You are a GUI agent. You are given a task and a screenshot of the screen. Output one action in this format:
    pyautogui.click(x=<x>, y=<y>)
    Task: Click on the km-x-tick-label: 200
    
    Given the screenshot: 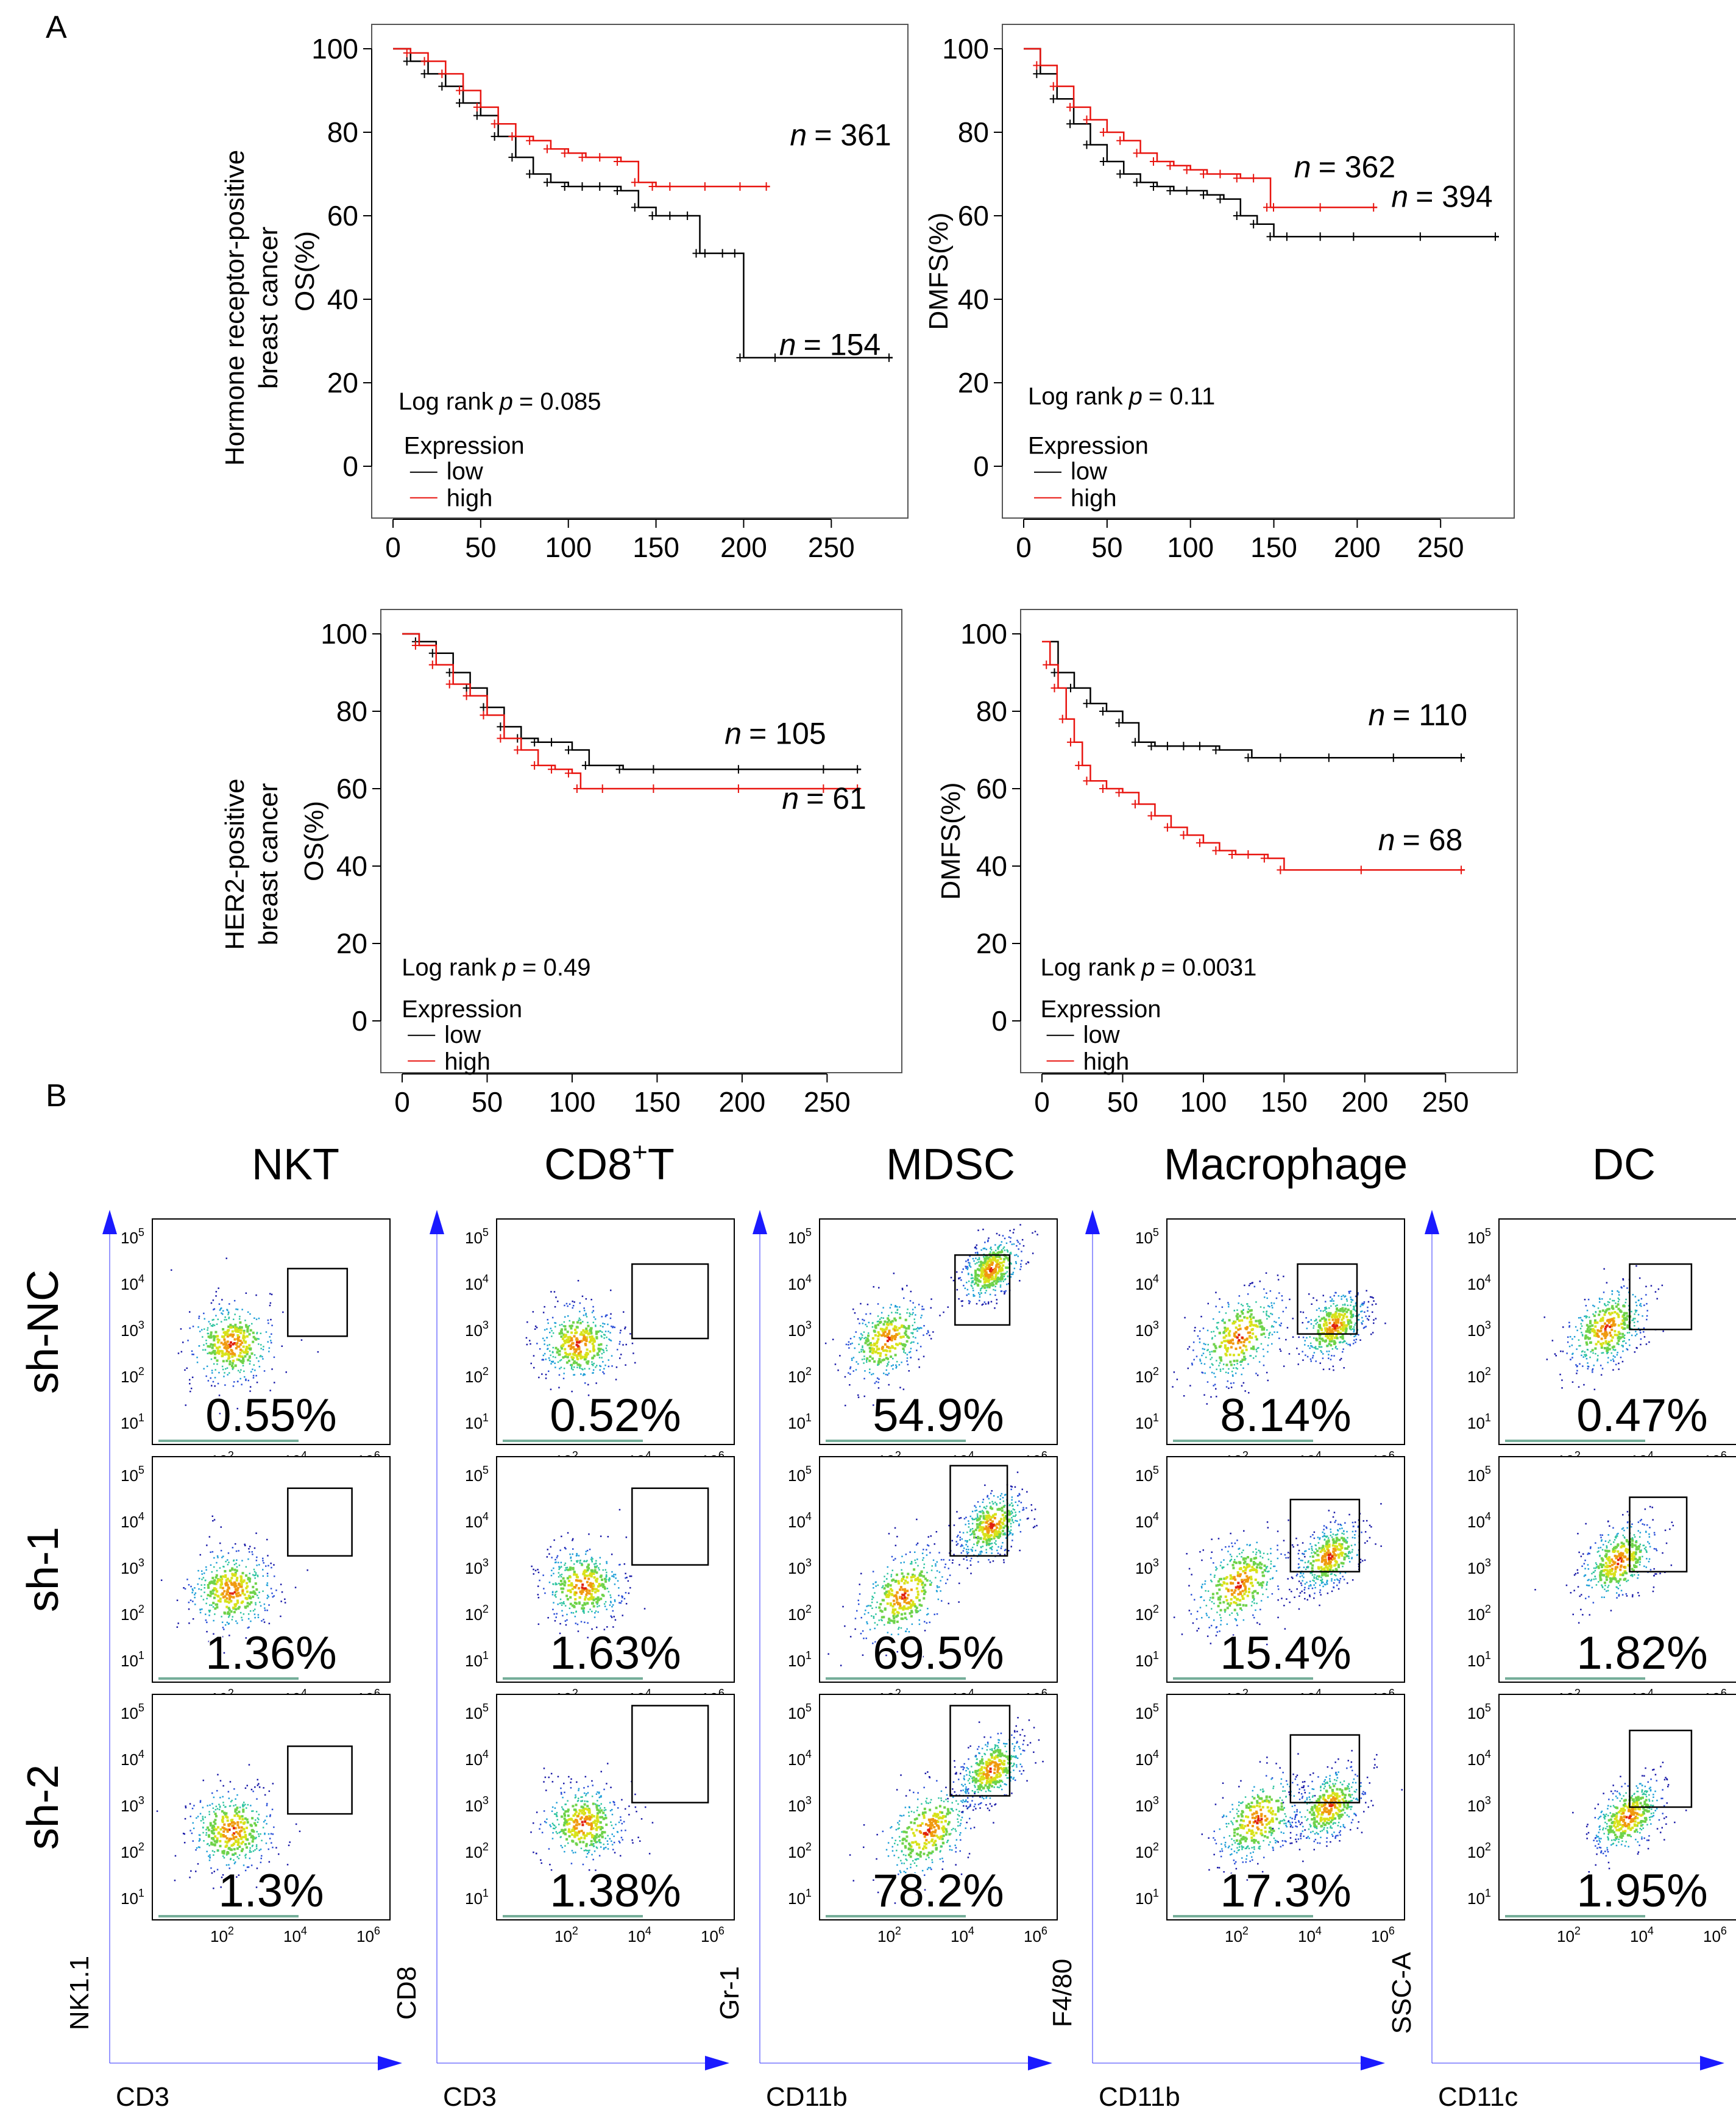 What is the action you would take?
    pyautogui.click(x=1364, y=1102)
    